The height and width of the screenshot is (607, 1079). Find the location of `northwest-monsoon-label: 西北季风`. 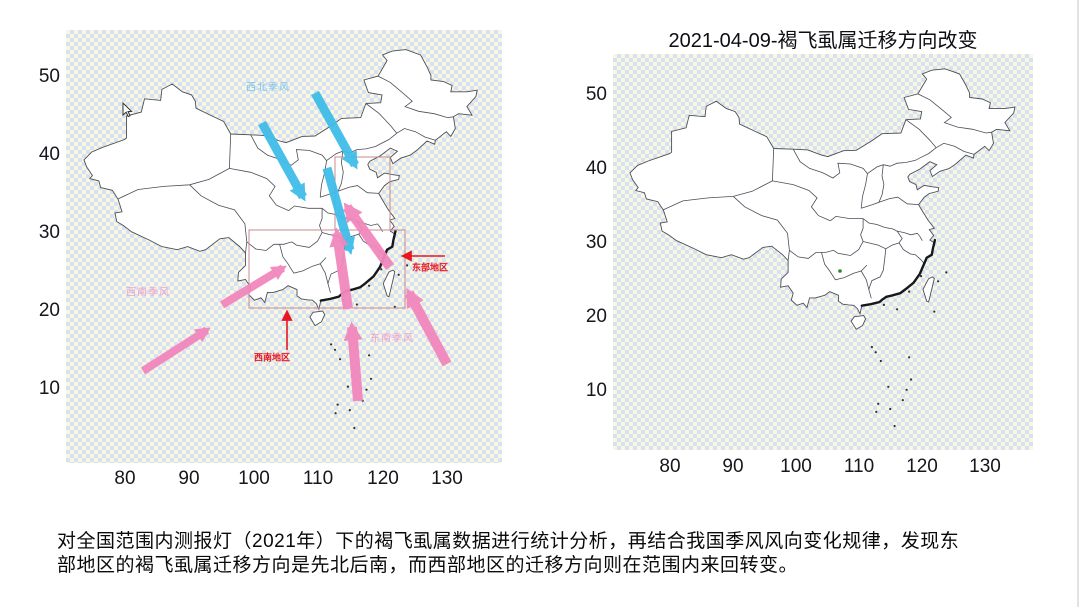

northwest-monsoon-label: 西北季风 is located at coordinates (268, 88).